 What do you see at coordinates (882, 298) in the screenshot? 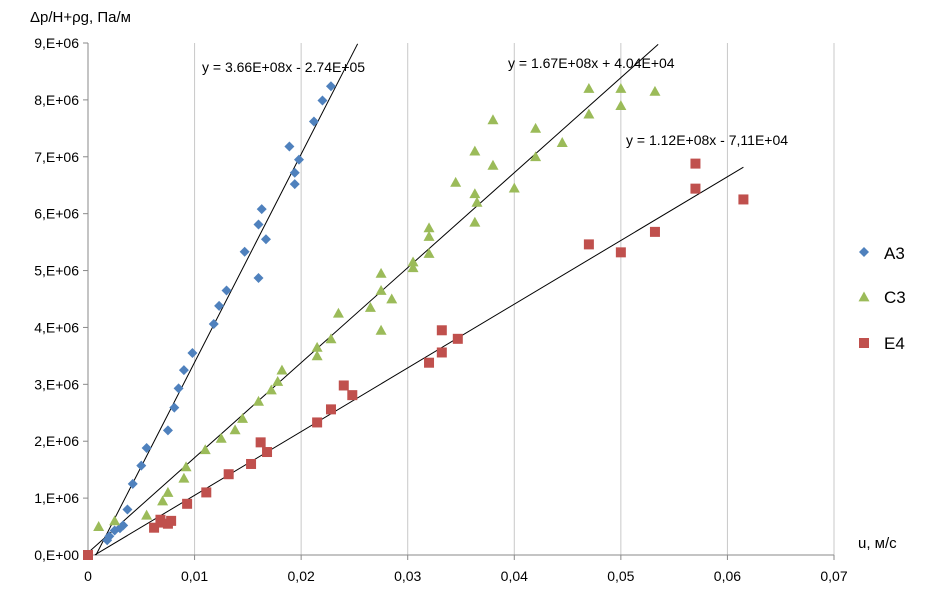
I see `legend: A3 C3 E4` at bounding box center [882, 298].